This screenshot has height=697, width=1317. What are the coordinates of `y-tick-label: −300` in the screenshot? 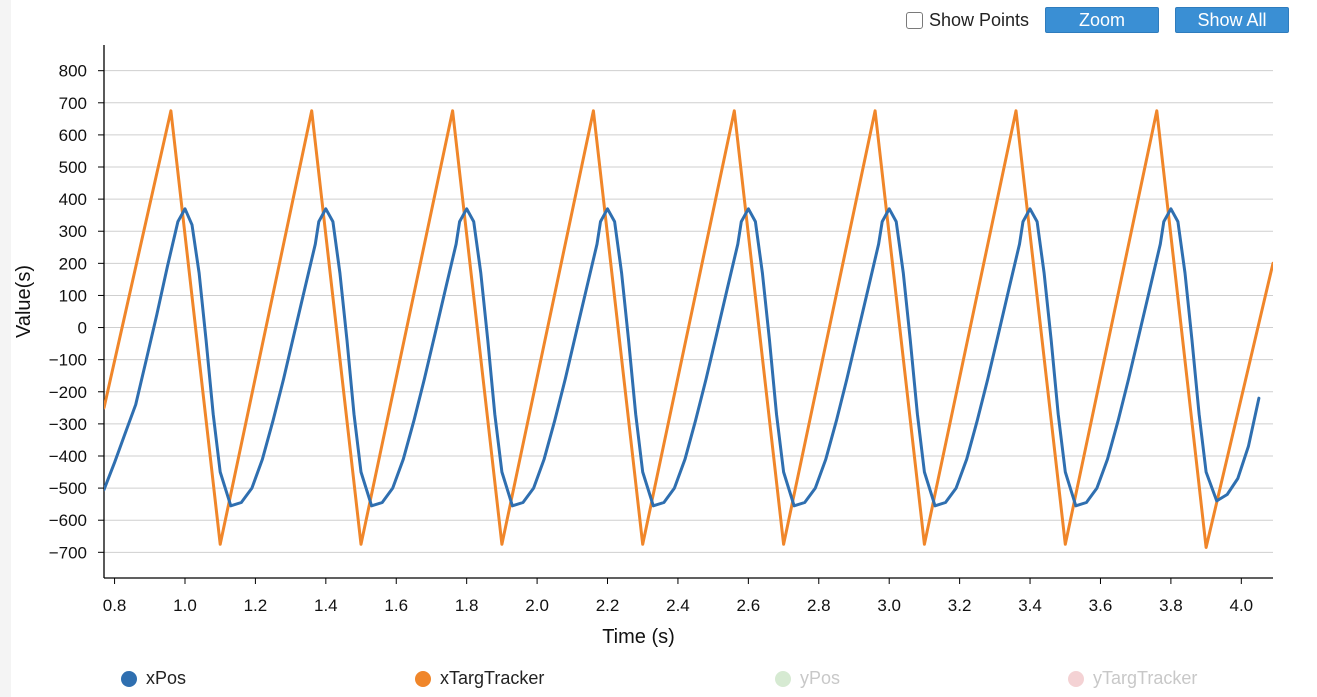 It's located at (68, 424).